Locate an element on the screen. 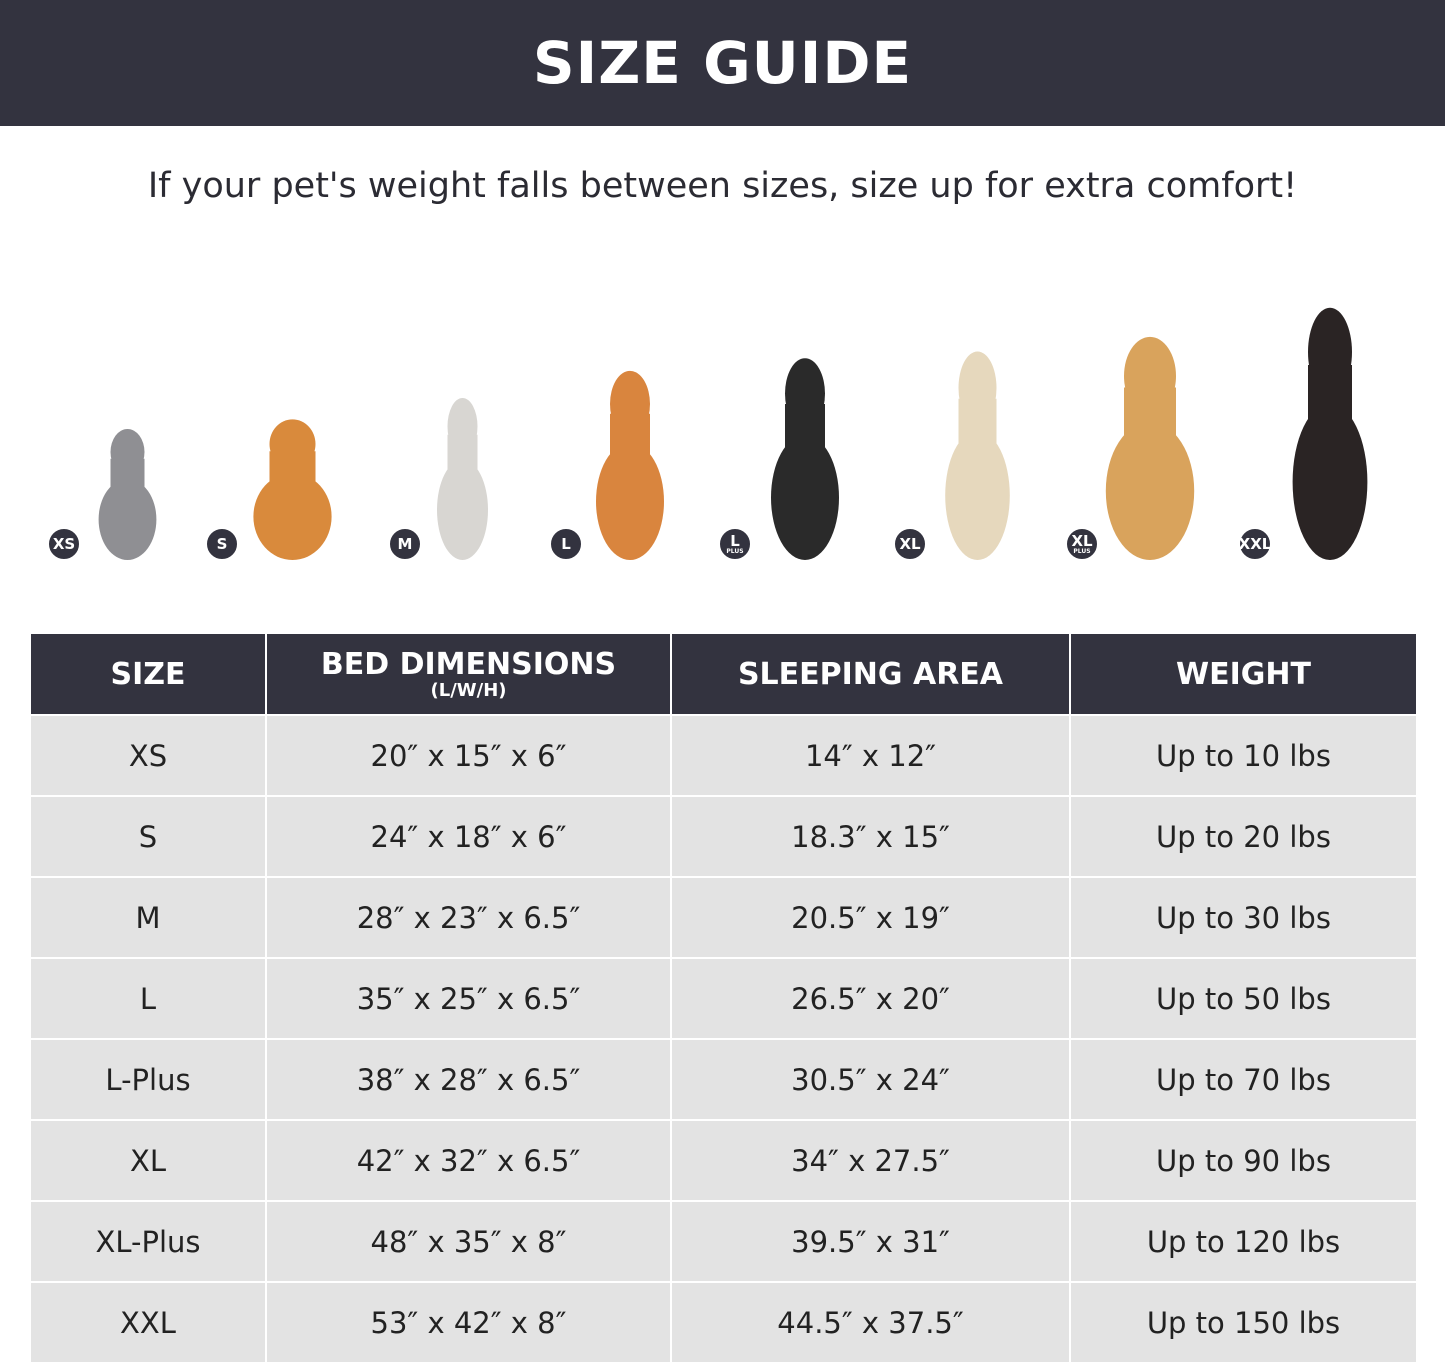 This screenshot has height=1364, width=1445. cell-size: M is located at coordinates (148, 917).